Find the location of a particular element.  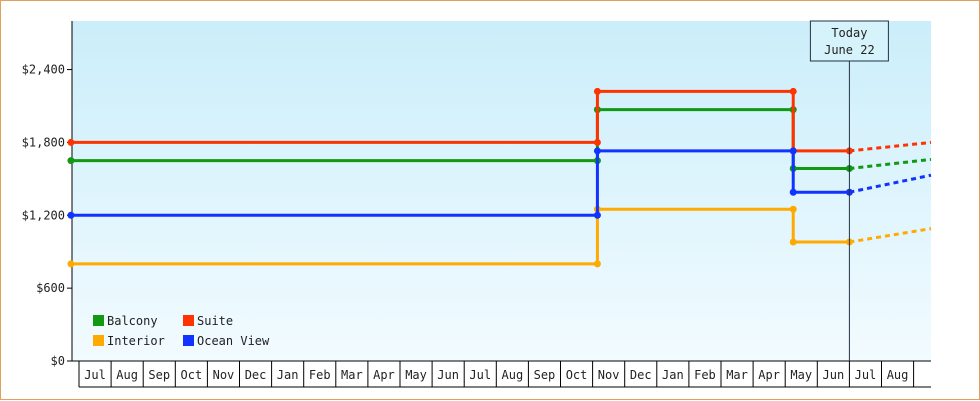

legend-label: Balcony is located at coordinates (132, 321).